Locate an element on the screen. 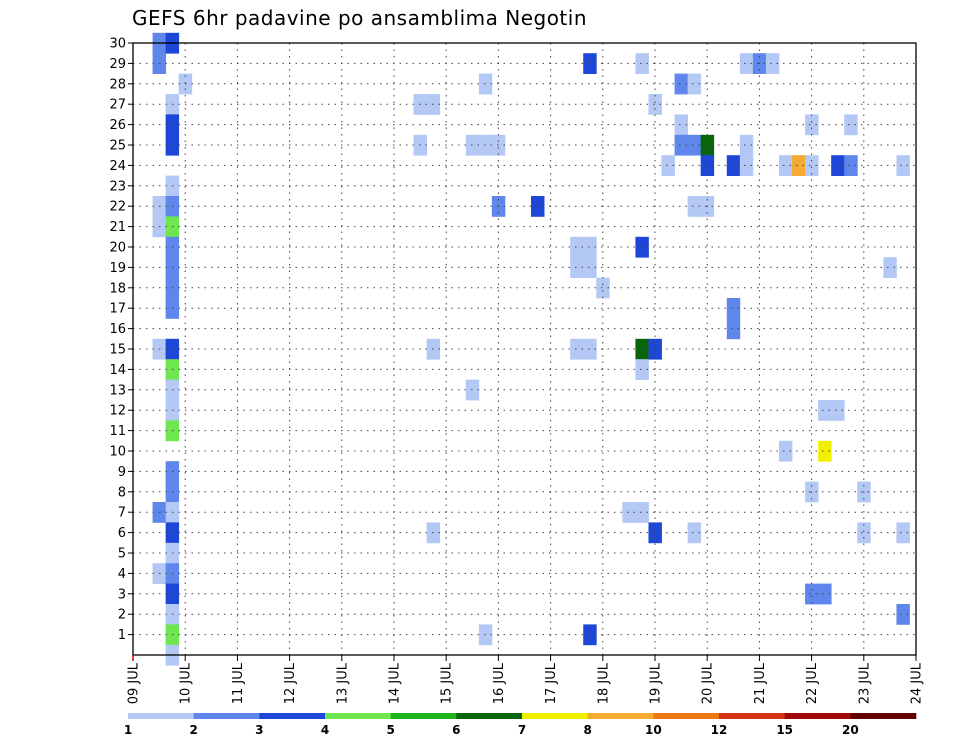  x-tick-label: 13 JUL is located at coordinates (342, 683).